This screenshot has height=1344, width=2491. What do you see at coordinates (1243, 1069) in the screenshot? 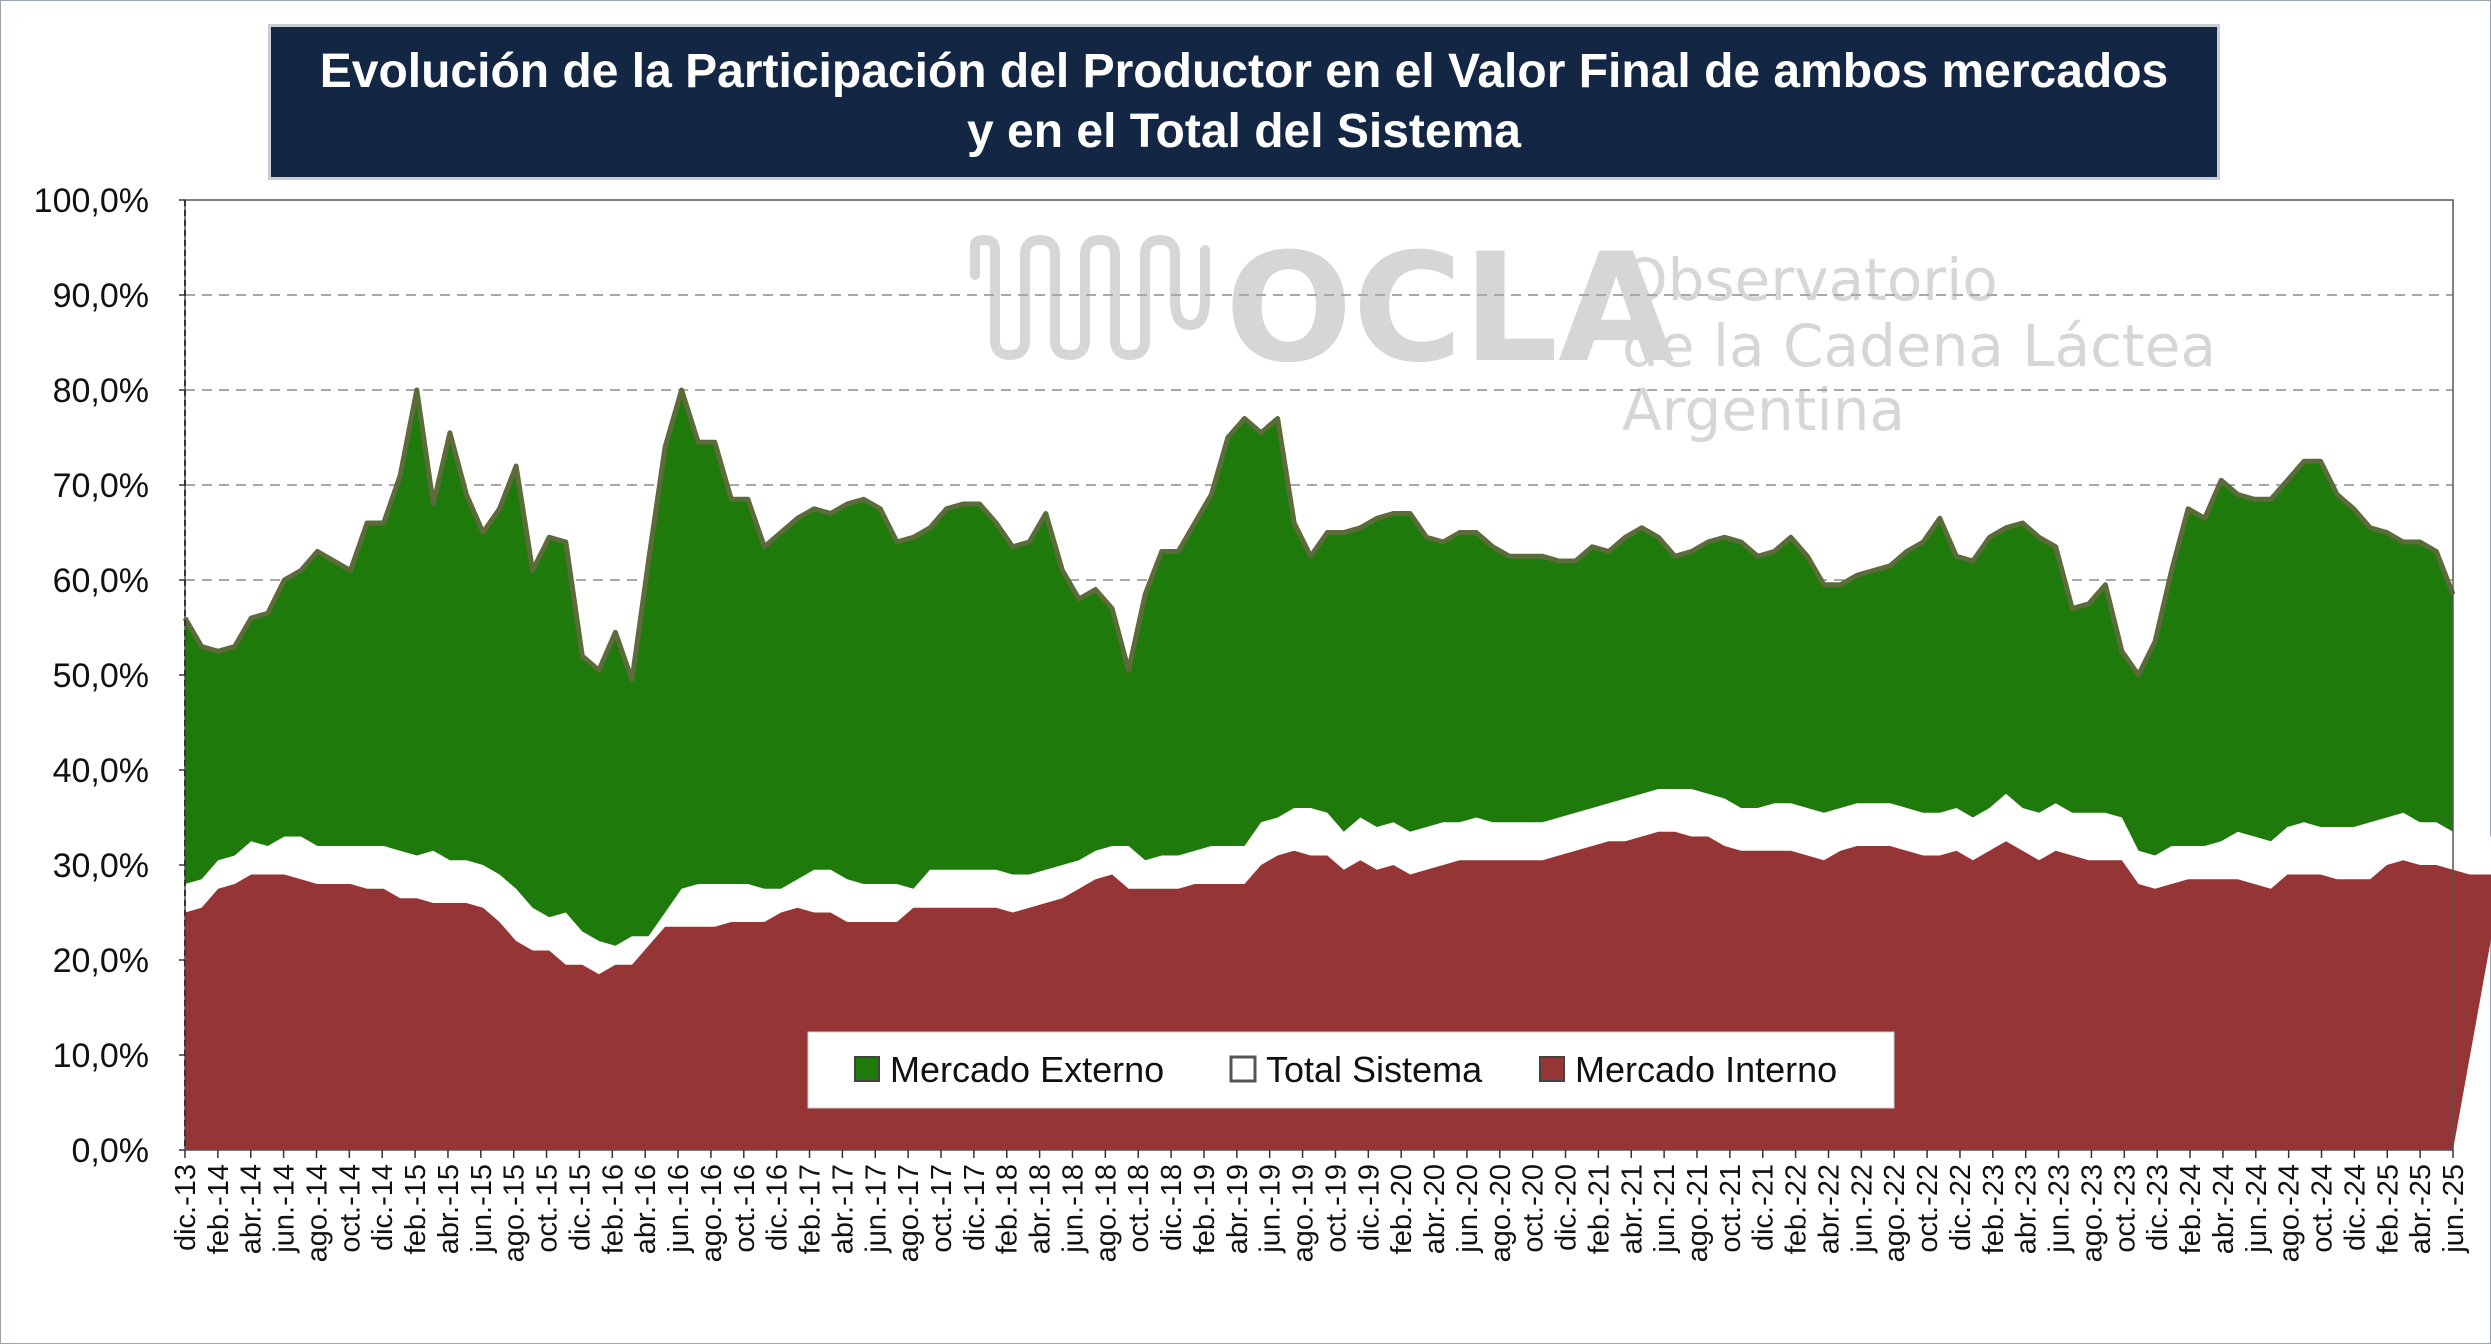
I see `legend-swatch-total-sistema` at bounding box center [1243, 1069].